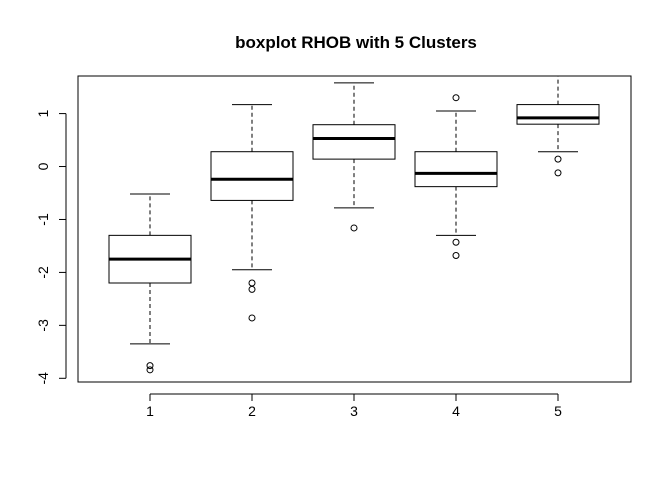  I want to click on x-axis: 1 2 3 4 5, so click(354, 406).